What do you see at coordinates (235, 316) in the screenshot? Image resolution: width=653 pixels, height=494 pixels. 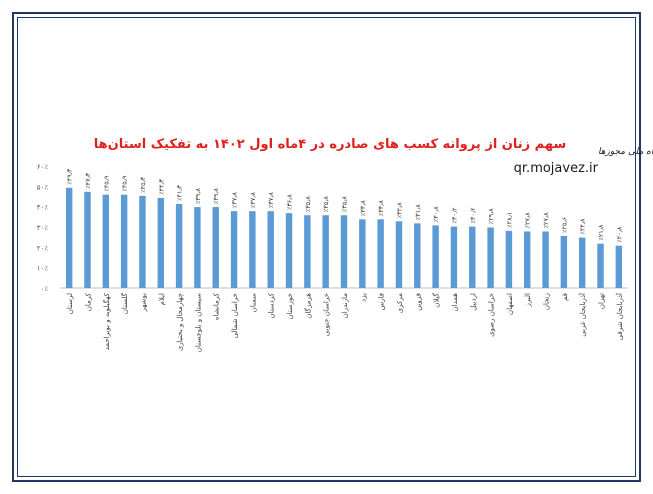 I see `category-label: خراسان شمالی` at bounding box center [235, 316].